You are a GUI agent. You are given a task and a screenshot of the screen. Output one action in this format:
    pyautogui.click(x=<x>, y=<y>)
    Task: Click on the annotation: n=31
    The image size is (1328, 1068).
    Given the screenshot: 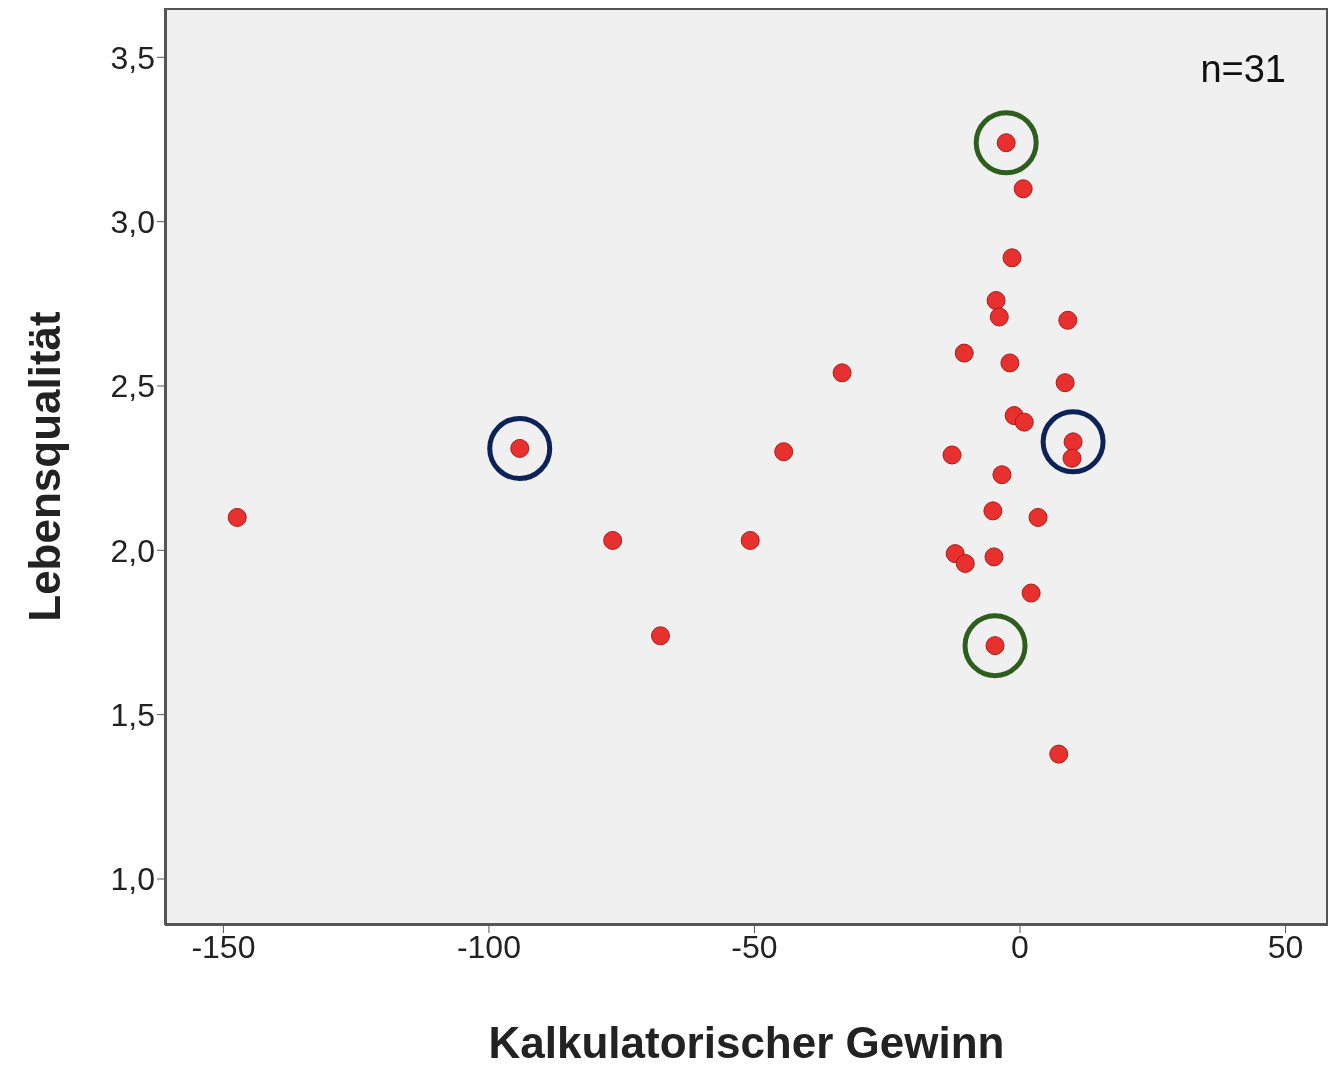 What is the action you would take?
    pyautogui.click(x=1243, y=69)
    